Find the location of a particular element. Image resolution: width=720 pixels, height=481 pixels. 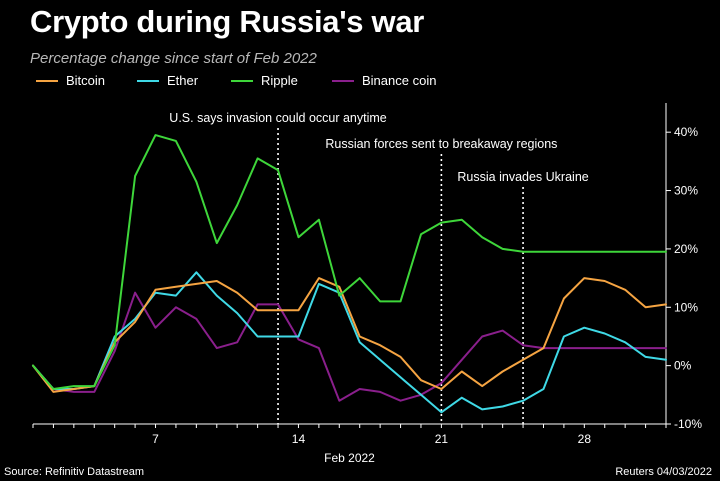

y-tick-label: 20% is located at coordinates (686, 249).